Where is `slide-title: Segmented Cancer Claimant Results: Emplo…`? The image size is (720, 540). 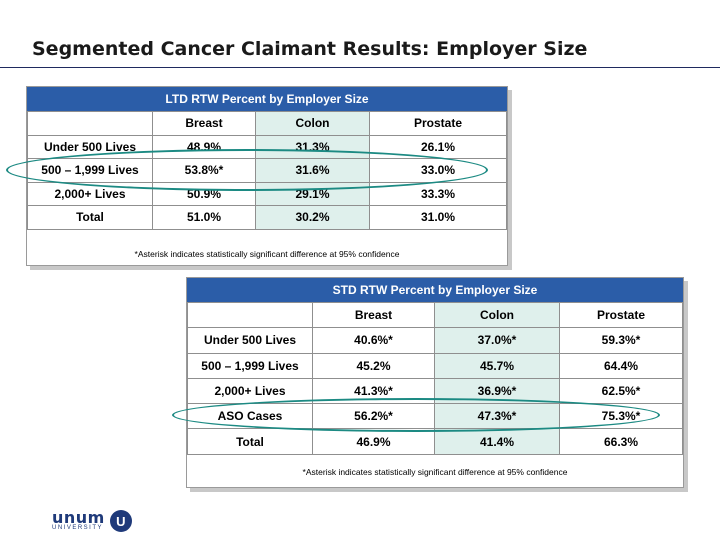
slide-title: Segmented Cancer Claimant Results: Emplo… is located at coordinates (309, 49).